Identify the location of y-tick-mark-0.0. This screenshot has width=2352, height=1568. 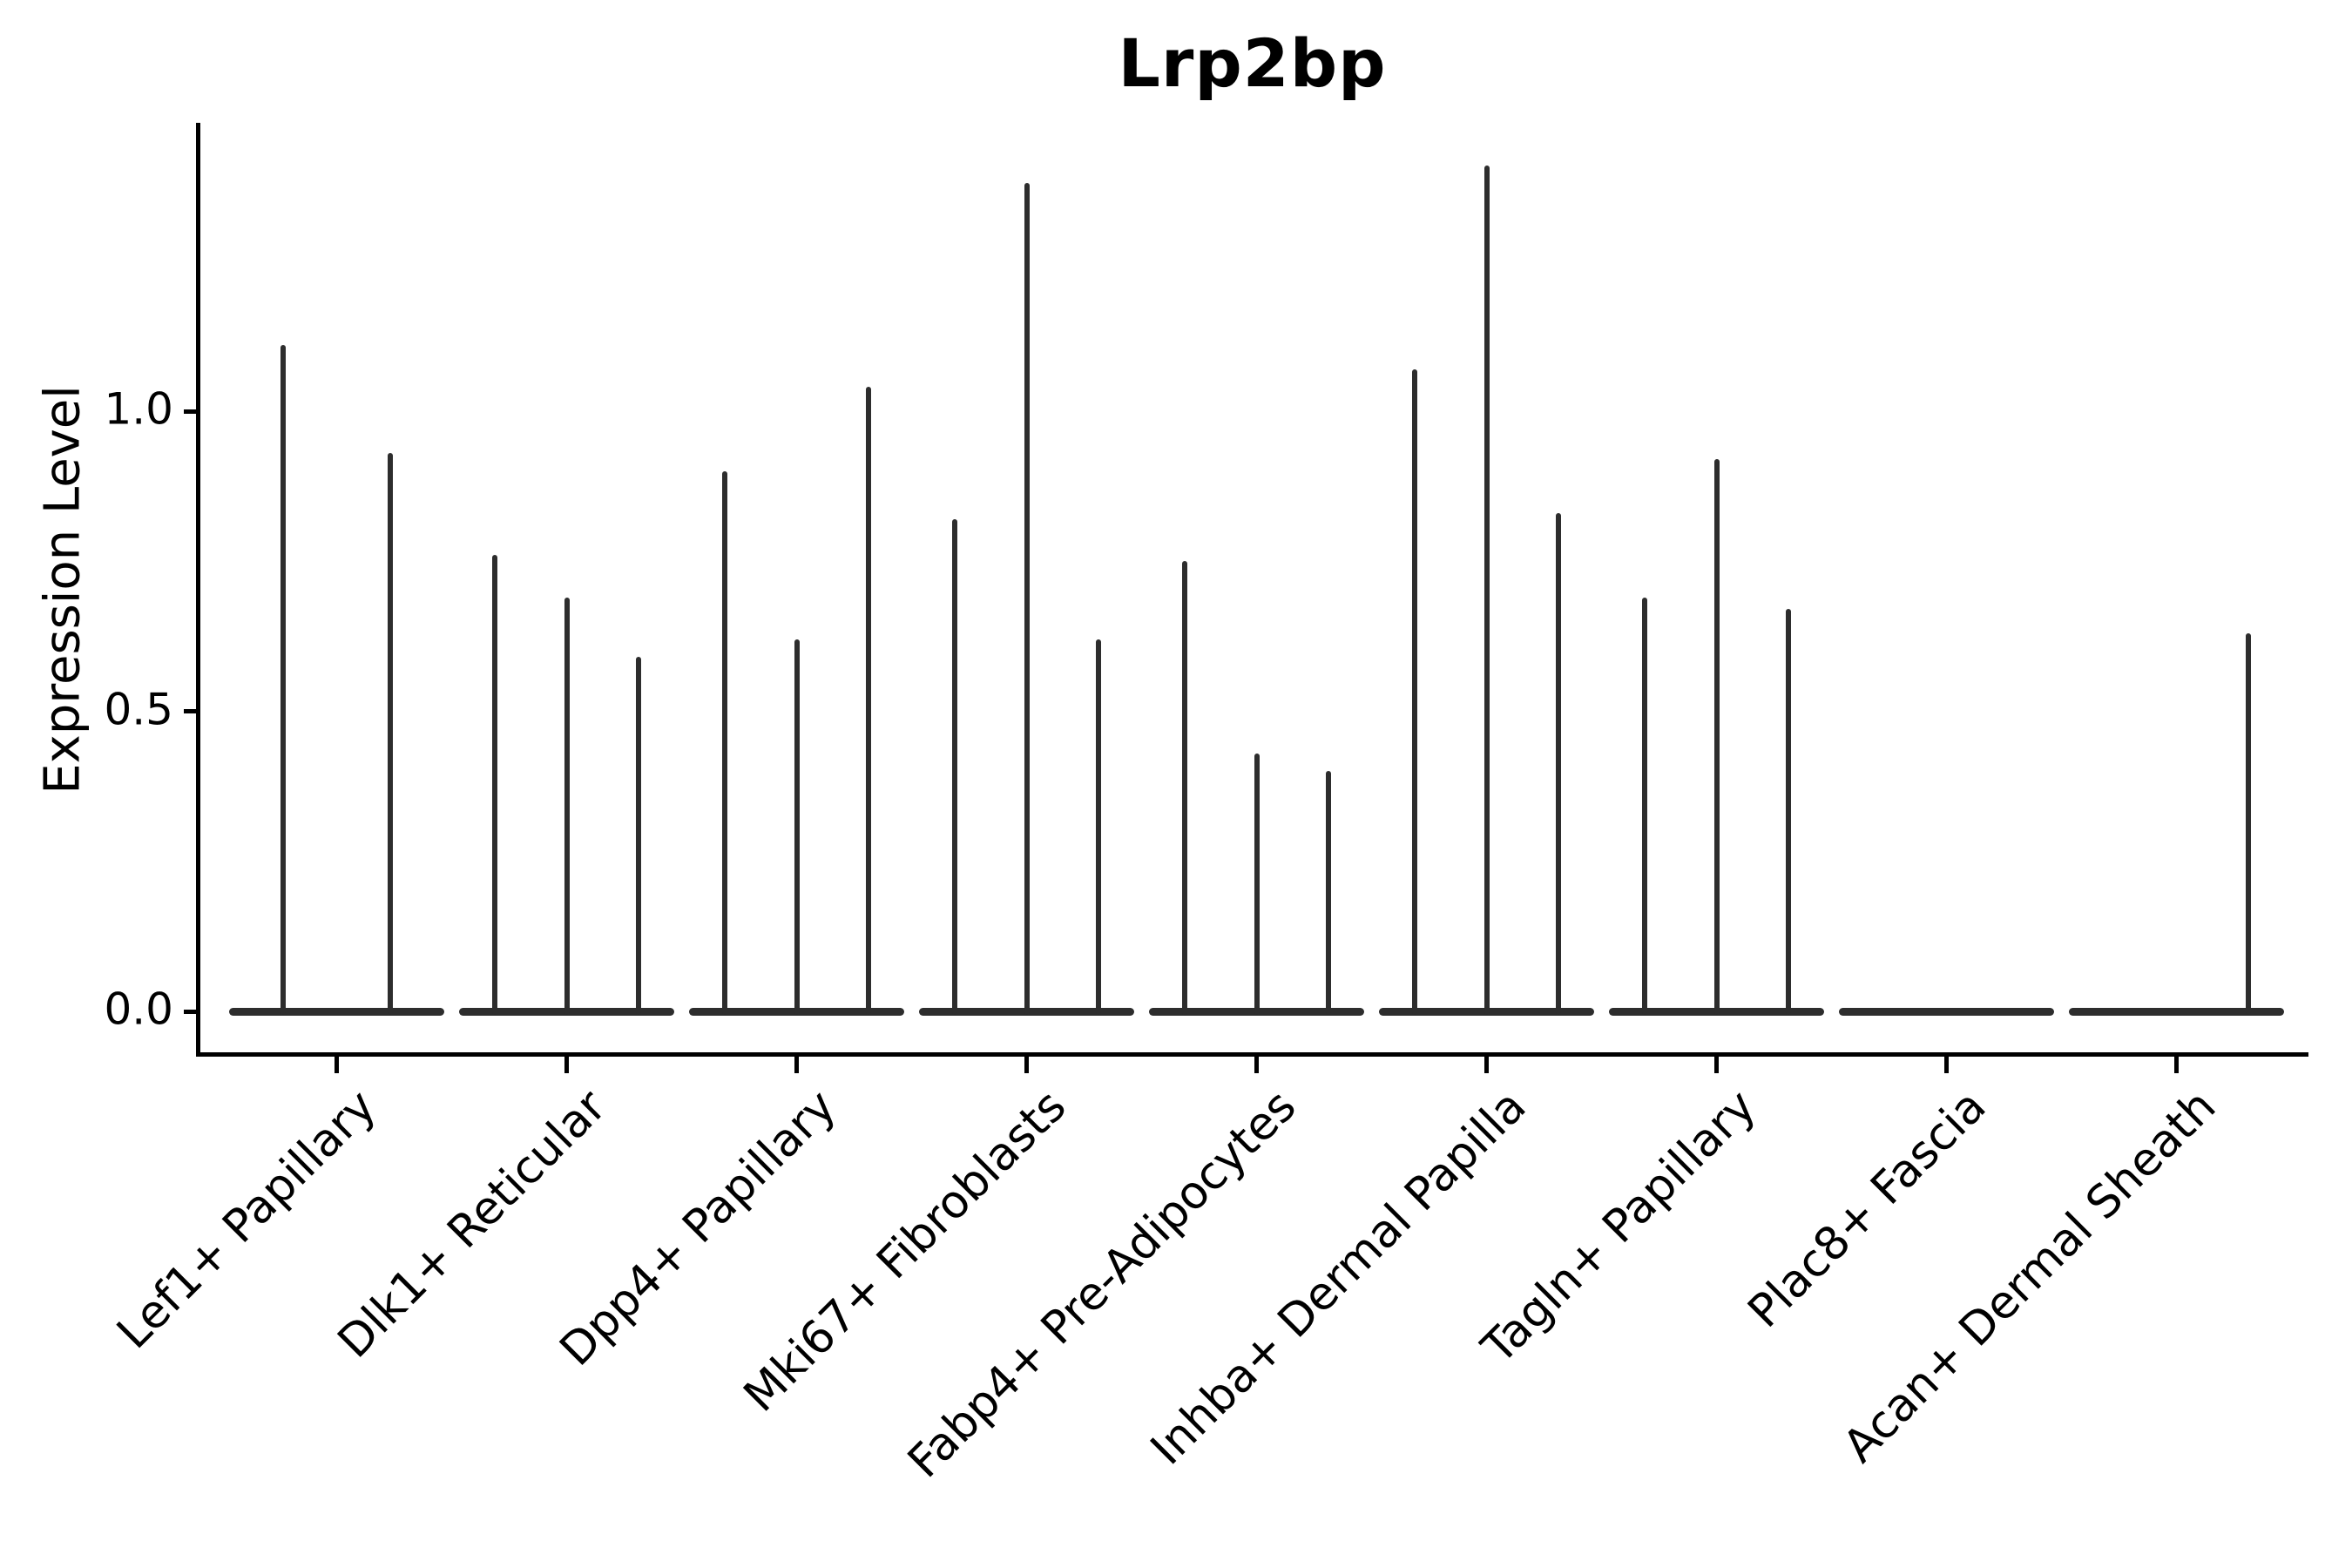
(190, 1012).